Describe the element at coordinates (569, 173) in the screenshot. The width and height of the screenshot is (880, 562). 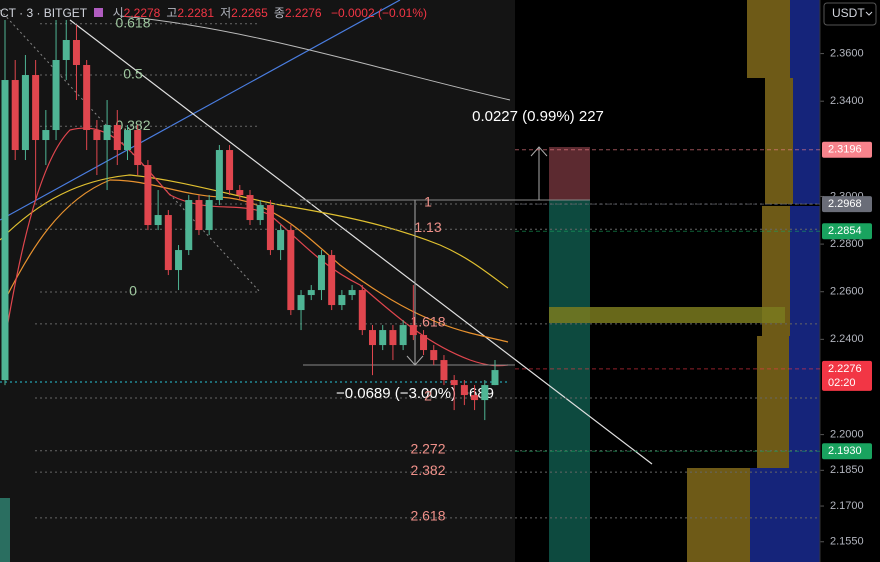
I see `target-box` at that location.